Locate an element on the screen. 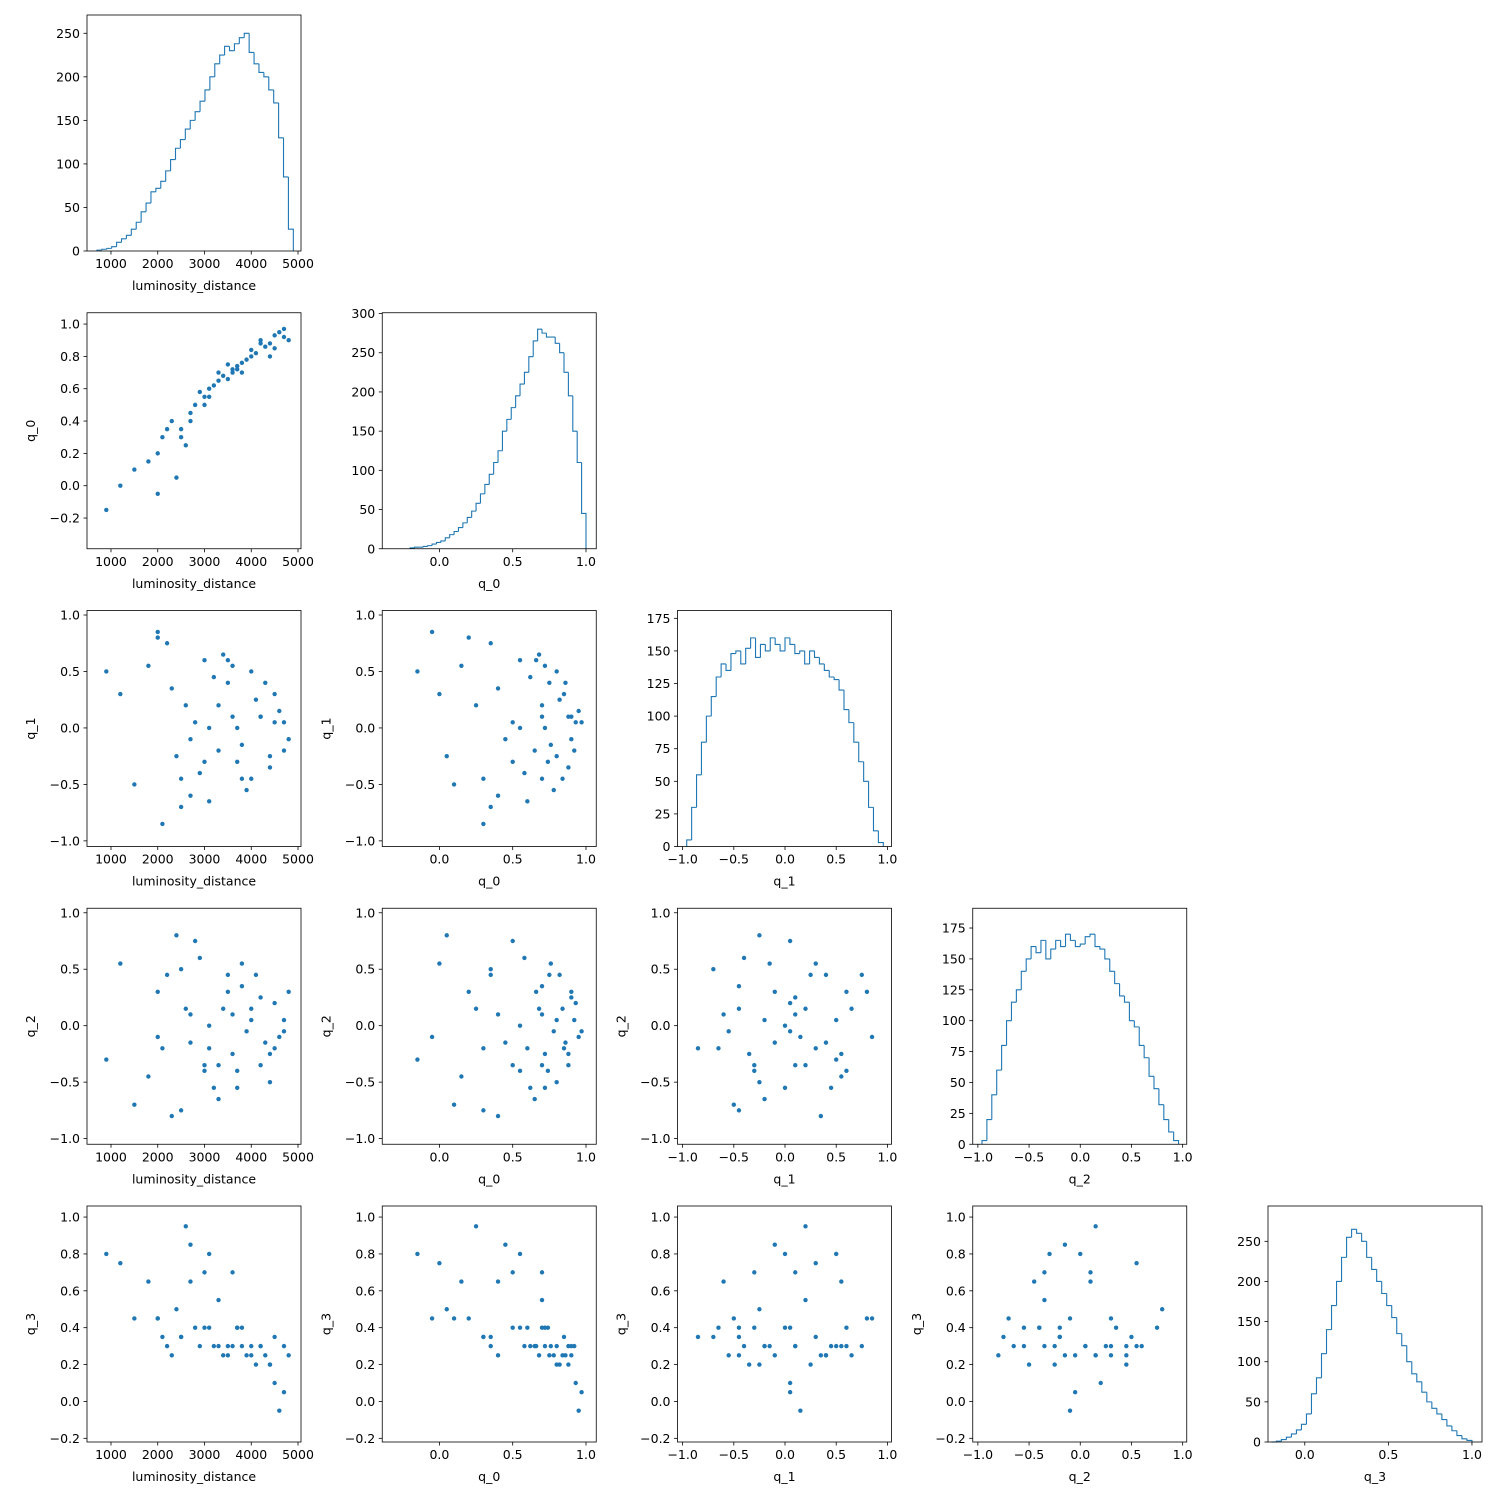 The height and width of the screenshot is (1500, 1500). y-tick-label: 0.6 is located at coordinates (956, 1290).